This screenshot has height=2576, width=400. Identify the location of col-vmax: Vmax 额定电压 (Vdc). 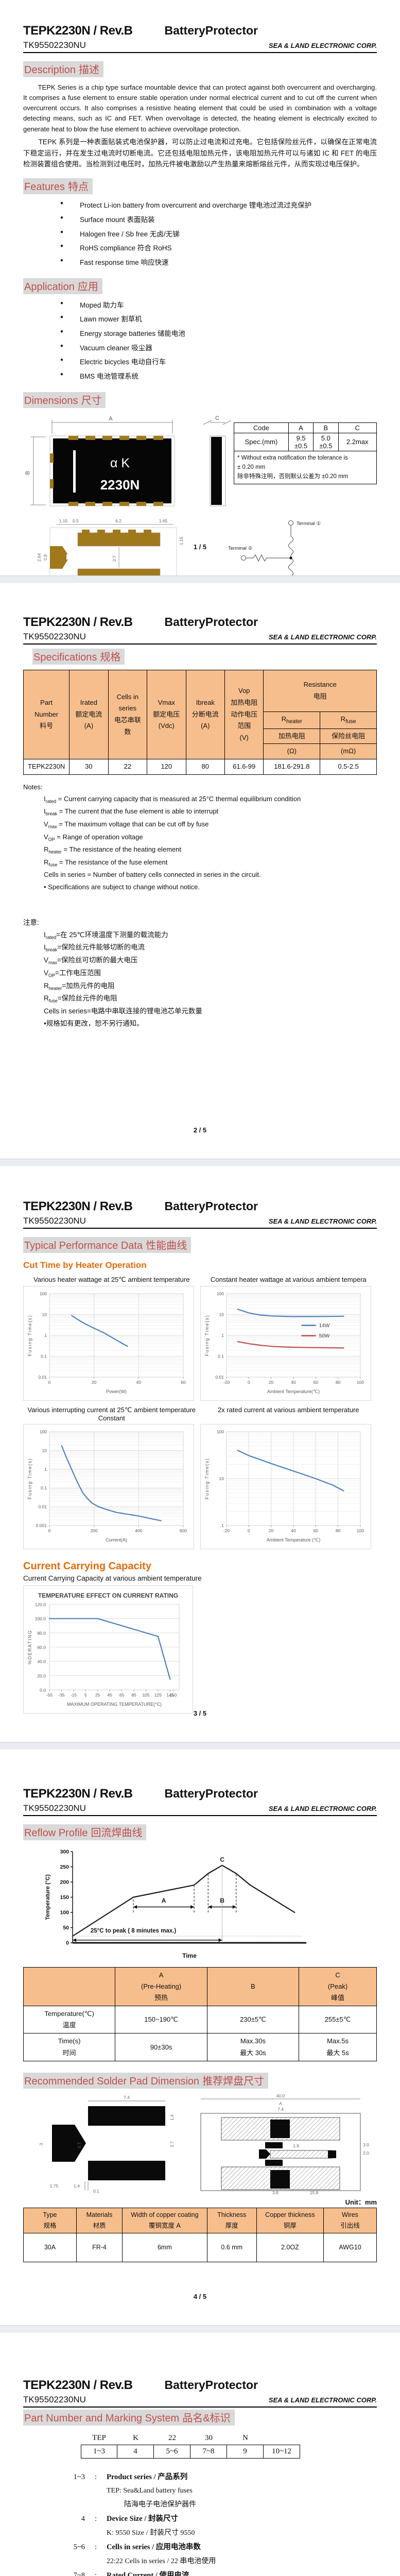
(166, 714).